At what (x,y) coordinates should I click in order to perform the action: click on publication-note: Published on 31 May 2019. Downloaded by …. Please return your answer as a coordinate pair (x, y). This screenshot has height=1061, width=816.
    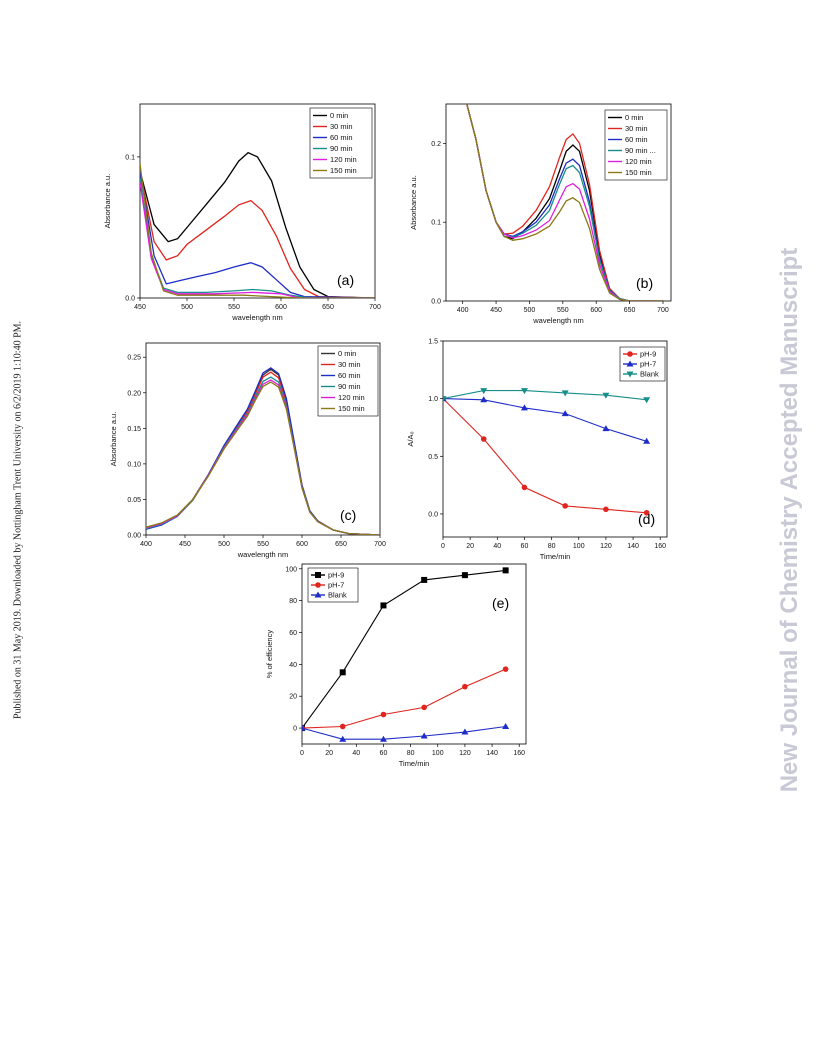
    Looking at the image, I should click on (18, 520).